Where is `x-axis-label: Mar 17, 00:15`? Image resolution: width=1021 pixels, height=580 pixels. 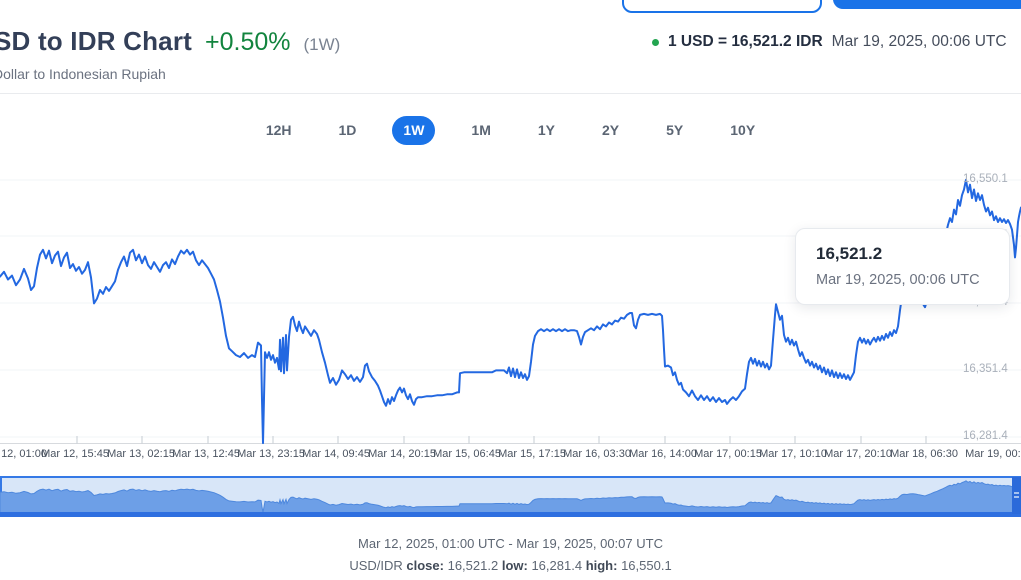
x-axis-label: Mar 17, 00:15 is located at coordinates (728, 454).